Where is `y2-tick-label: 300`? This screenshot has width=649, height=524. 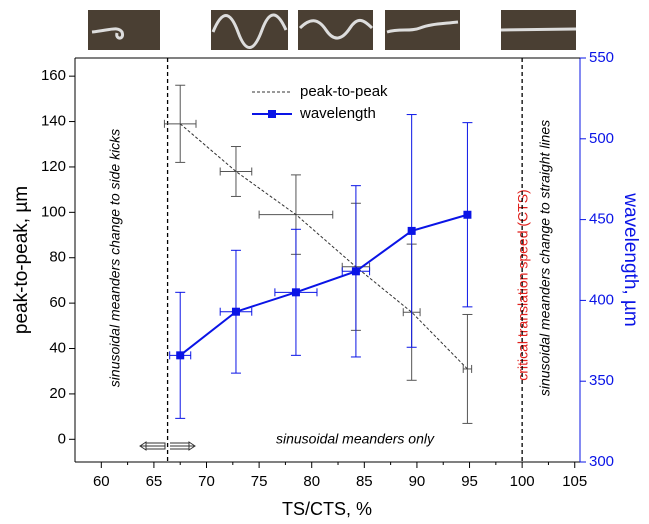
y2-tick-label: 300 is located at coordinates (601, 461).